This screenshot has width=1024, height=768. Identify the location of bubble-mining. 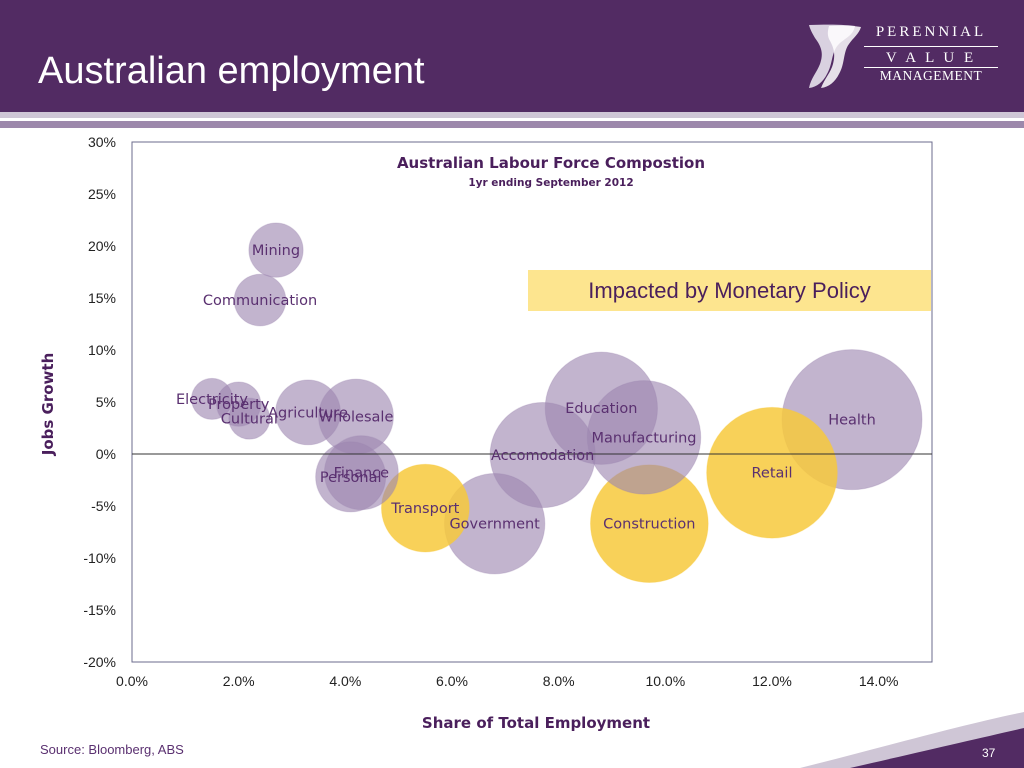
(276, 250).